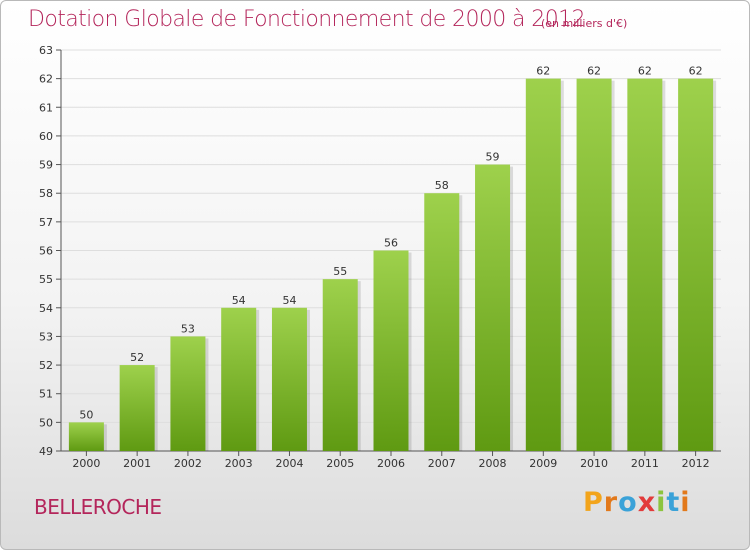 The image size is (750, 550). What do you see at coordinates (46, 251) in the screenshot?
I see `y-tick-label: 56` at bounding box center [46, 251].